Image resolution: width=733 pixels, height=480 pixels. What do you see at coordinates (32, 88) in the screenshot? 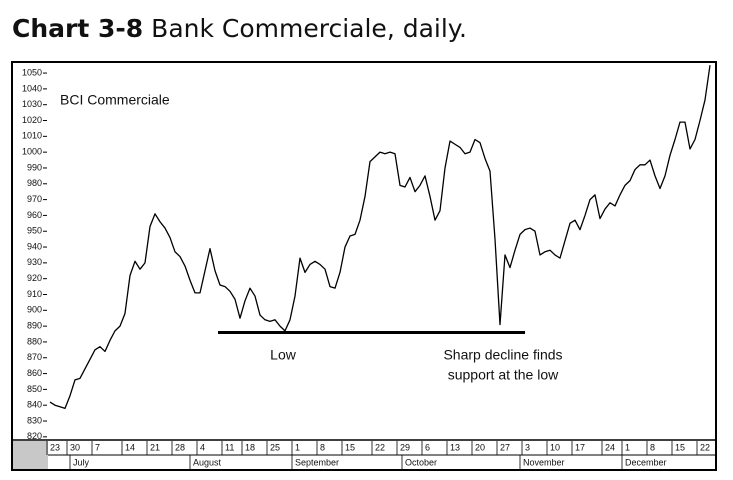
I see `y-tick-label: 1040` at bounding box center [32, 88].